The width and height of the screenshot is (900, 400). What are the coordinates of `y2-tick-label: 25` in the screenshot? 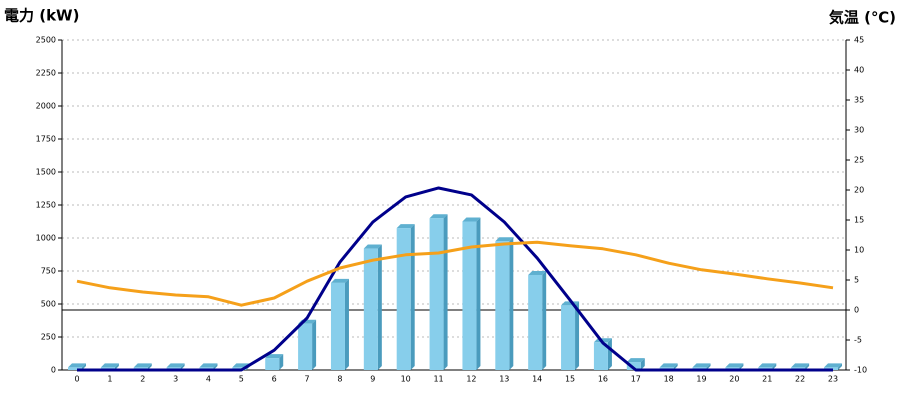 It's located at (859, 160).